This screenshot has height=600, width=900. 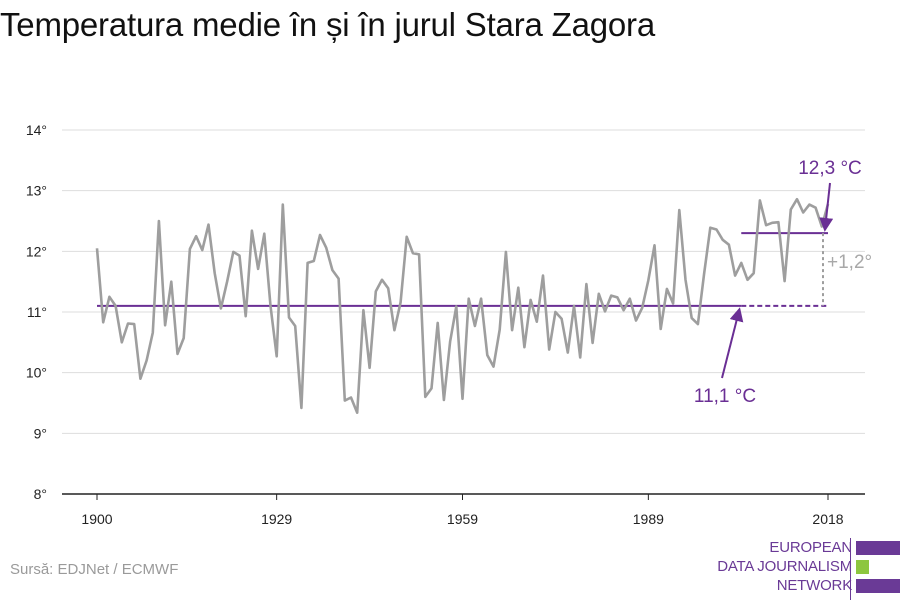 I want to click on annotation-recent-average: 12,3 °C, so click(x=830, y=168).